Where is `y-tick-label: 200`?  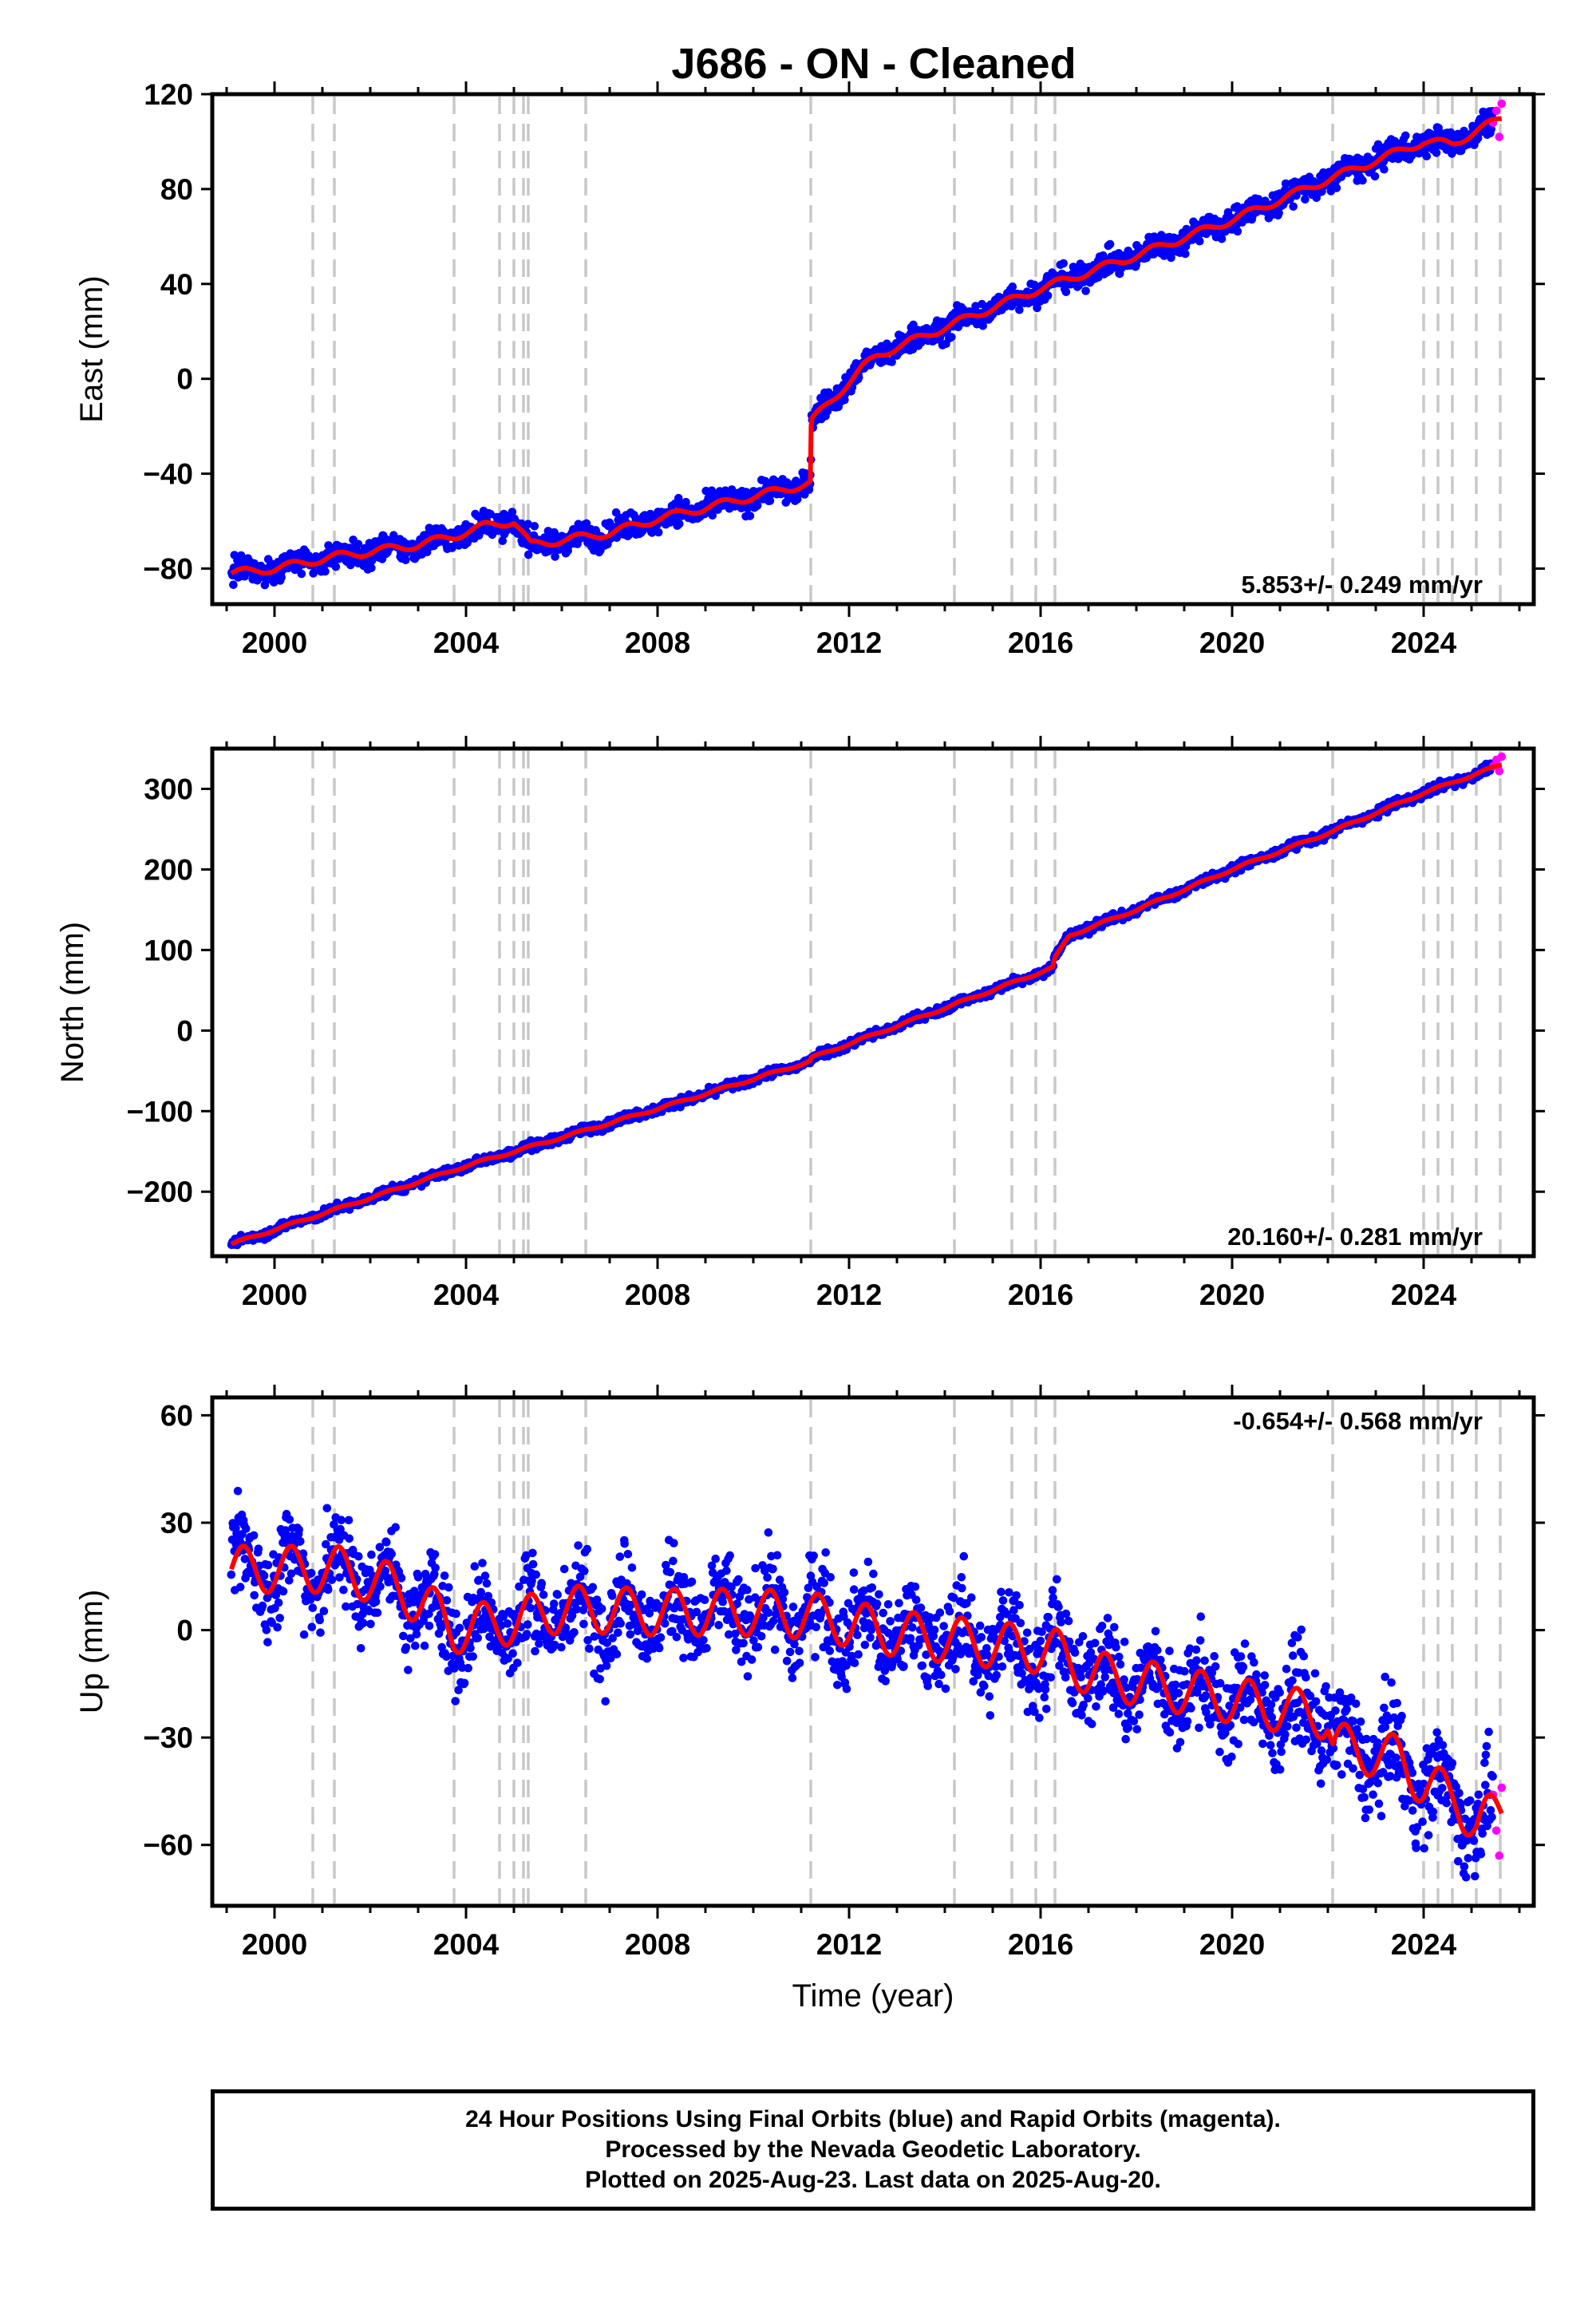 y-tick-label: 200 is located at coordinates (168, 869).